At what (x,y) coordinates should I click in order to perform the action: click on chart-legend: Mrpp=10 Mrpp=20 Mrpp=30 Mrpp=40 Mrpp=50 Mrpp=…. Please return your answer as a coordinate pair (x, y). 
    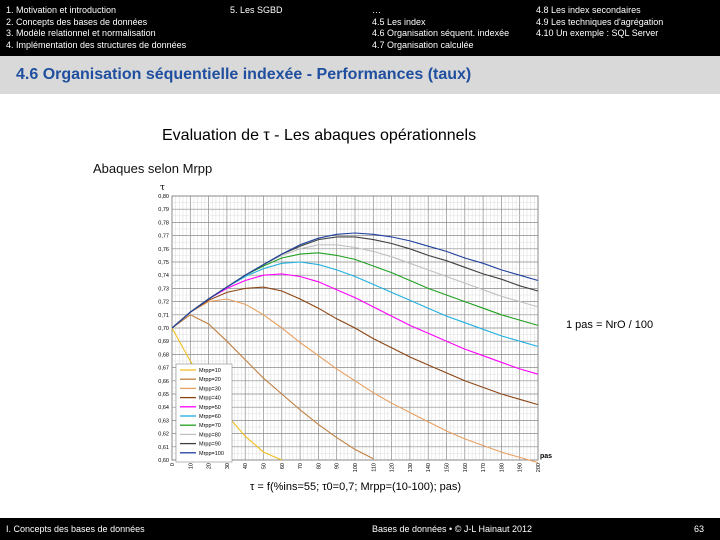
    Looking at the image, I should click on (204, 413).